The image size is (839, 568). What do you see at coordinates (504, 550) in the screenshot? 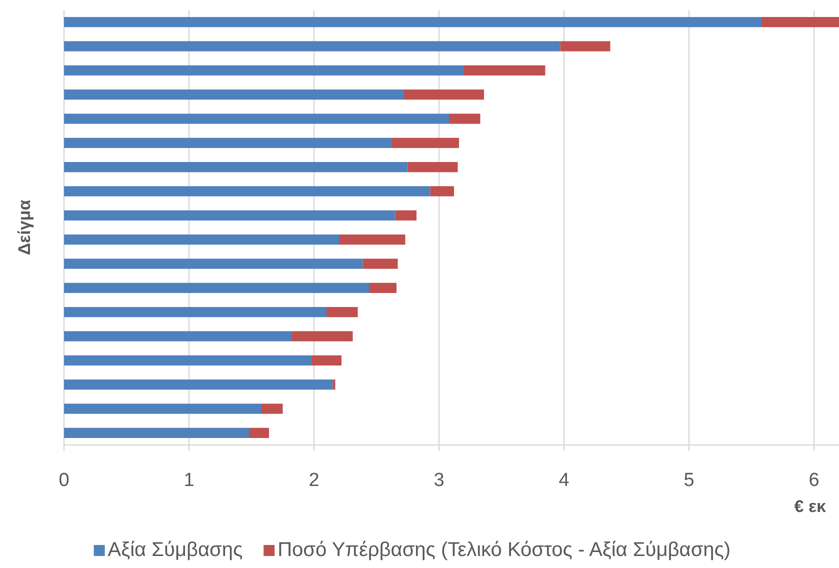
I see `legend-label: Ποσό Υπέρβασης (Τελικό Κόστος - Αξία Σύμβασης)` at bounding box center [504, 550].